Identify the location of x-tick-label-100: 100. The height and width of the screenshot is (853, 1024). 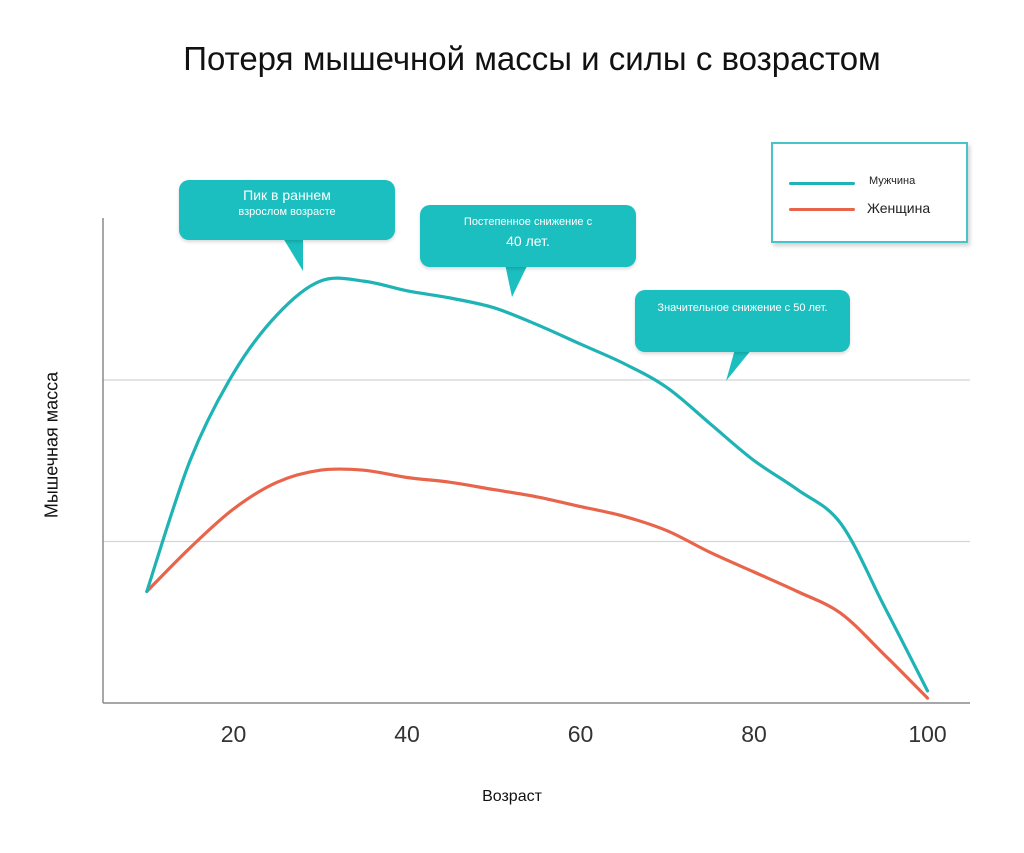
(927, 734).